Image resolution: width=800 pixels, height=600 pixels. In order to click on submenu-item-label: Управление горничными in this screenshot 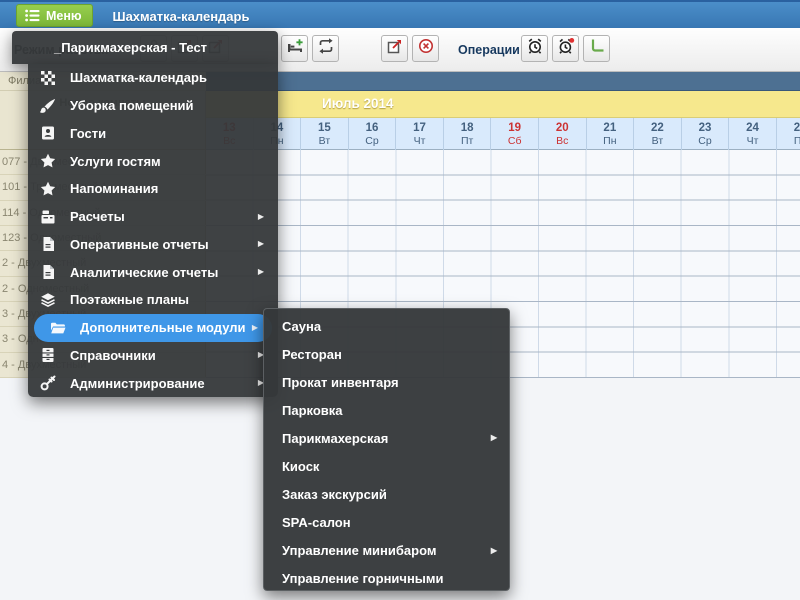, I will do `click(363, 579)`.